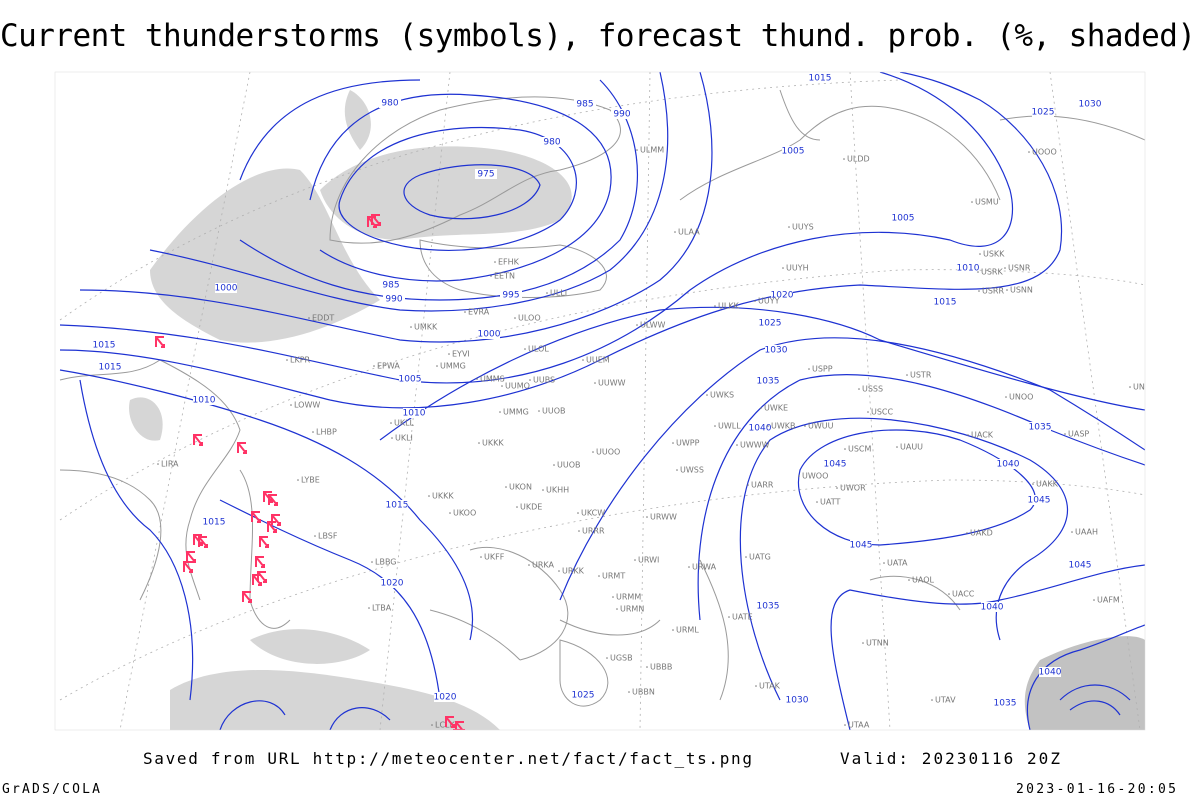 The width and height of the screenshot is (1200, 800). What do you see at coordinates (858, 159) in the screenshot?
I see `station-label: ULDD` at bounding box center [858, 159].